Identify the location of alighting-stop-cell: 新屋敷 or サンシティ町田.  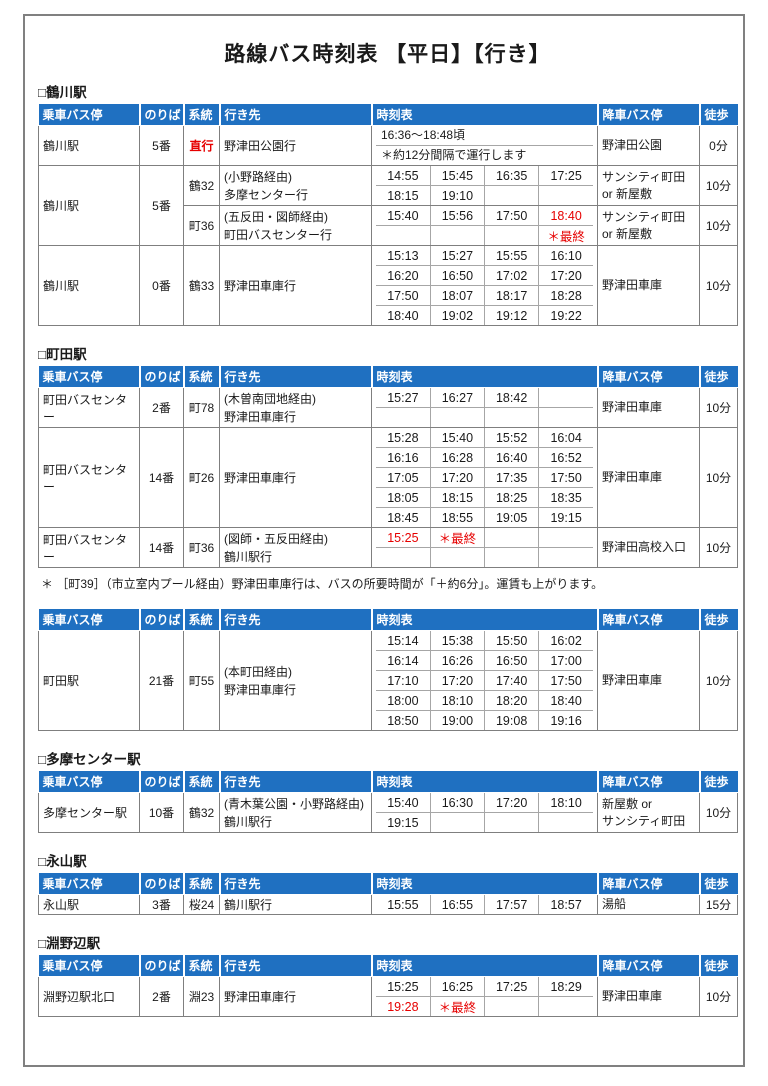
(648, 812).